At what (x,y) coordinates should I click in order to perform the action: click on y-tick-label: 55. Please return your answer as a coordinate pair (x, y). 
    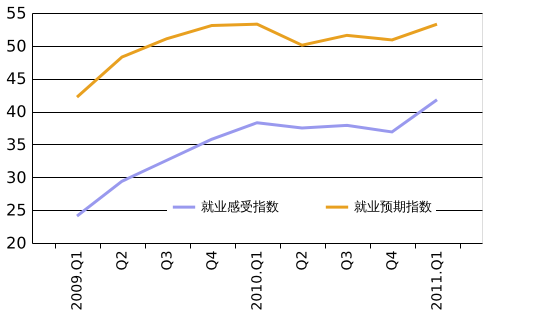
    Looking at the image, I should click on (16, 13).